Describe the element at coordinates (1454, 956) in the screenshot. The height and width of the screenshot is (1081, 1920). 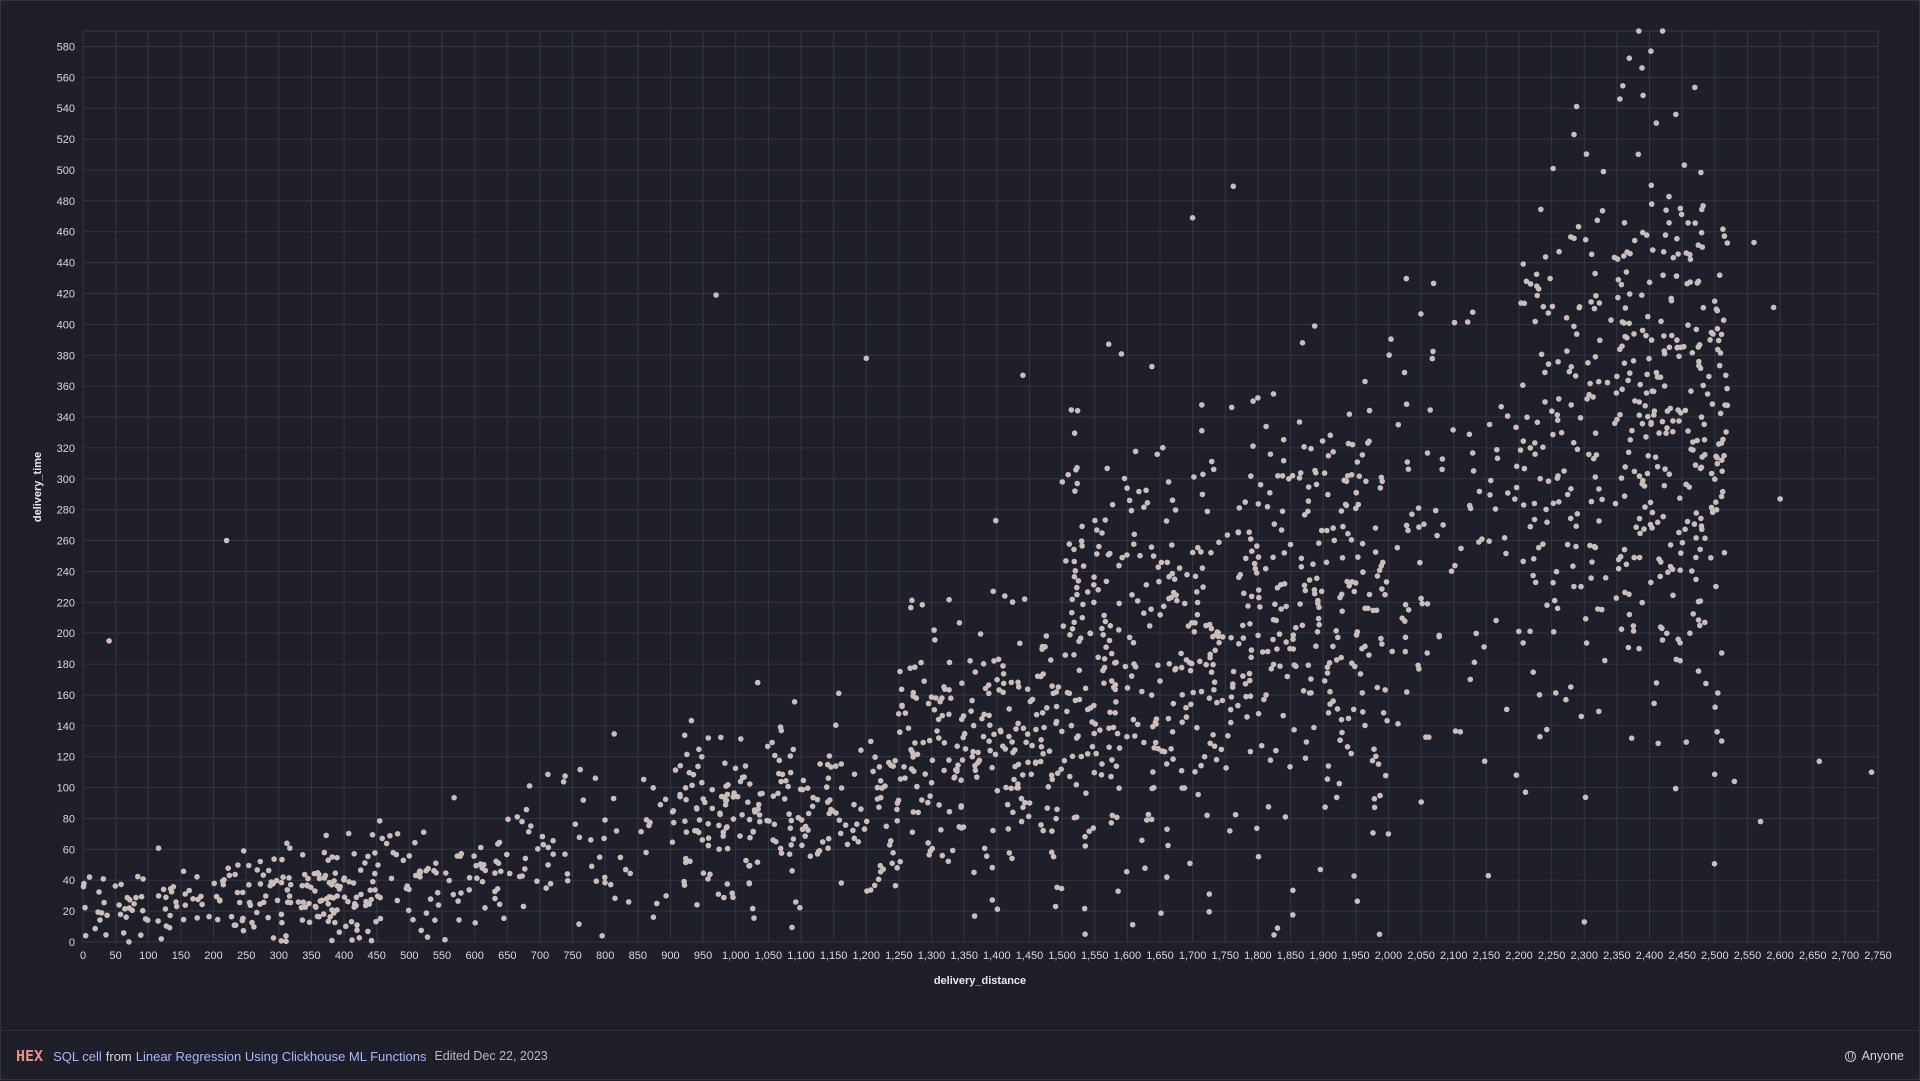
I see `x-tick-label: 2,100` at that location.